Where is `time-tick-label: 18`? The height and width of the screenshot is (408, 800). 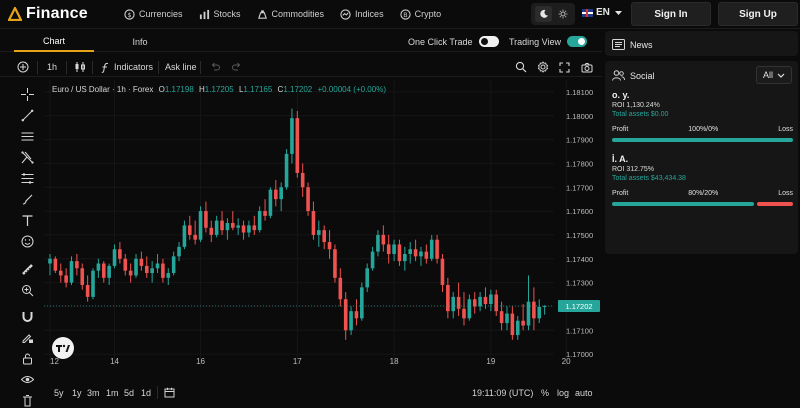 time-tick-label: 18 is located at coordinates (394, 361).